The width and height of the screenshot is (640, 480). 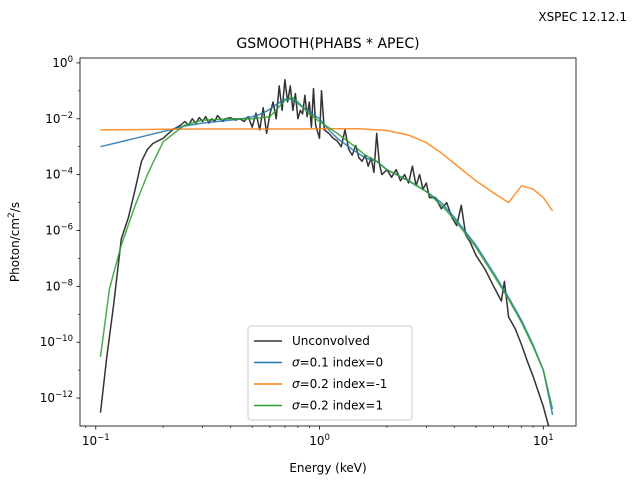 What do you see at coordinates (327, 44) in the screenshot?
I see `chart-title: GSMOOTH(PHABS * APEC)` at bounding box center [327, 44].